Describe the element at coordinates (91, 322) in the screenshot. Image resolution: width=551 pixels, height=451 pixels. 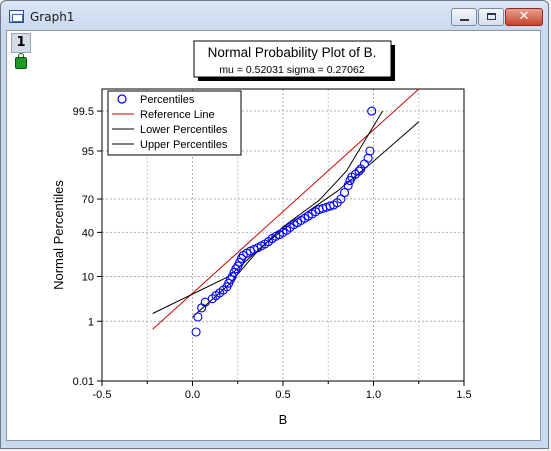
I see `y-tick-label: 1` at that location.